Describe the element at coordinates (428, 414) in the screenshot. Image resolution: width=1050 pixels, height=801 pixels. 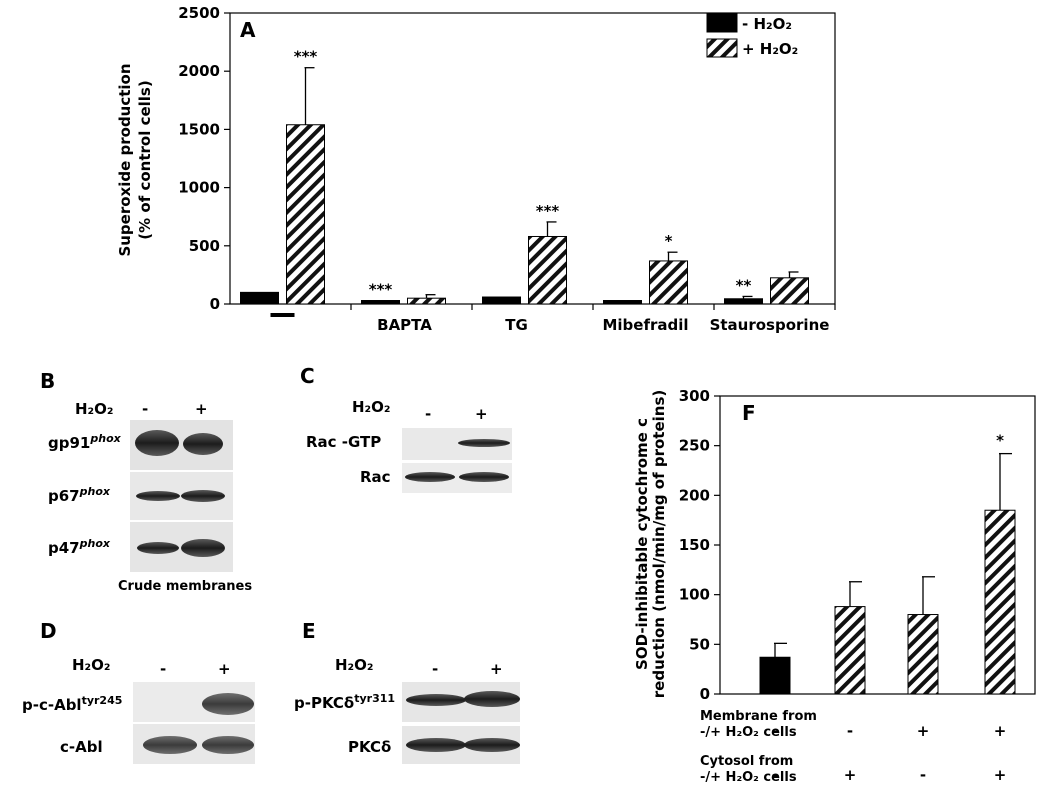
I see `panel-c-minus: -` at that location.